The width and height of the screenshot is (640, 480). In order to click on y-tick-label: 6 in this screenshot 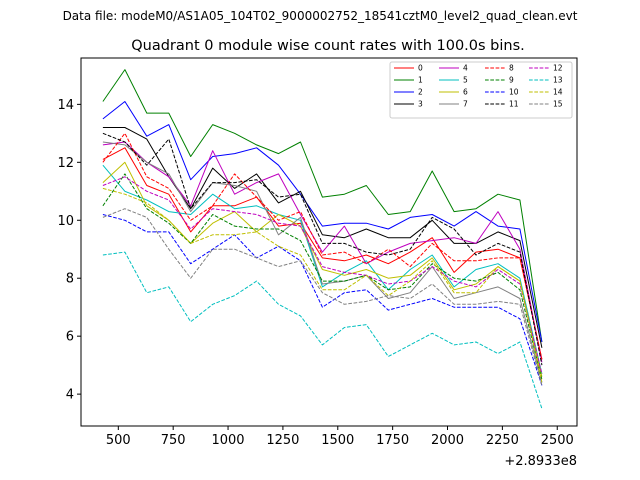, I will do `click(70, 337)`.